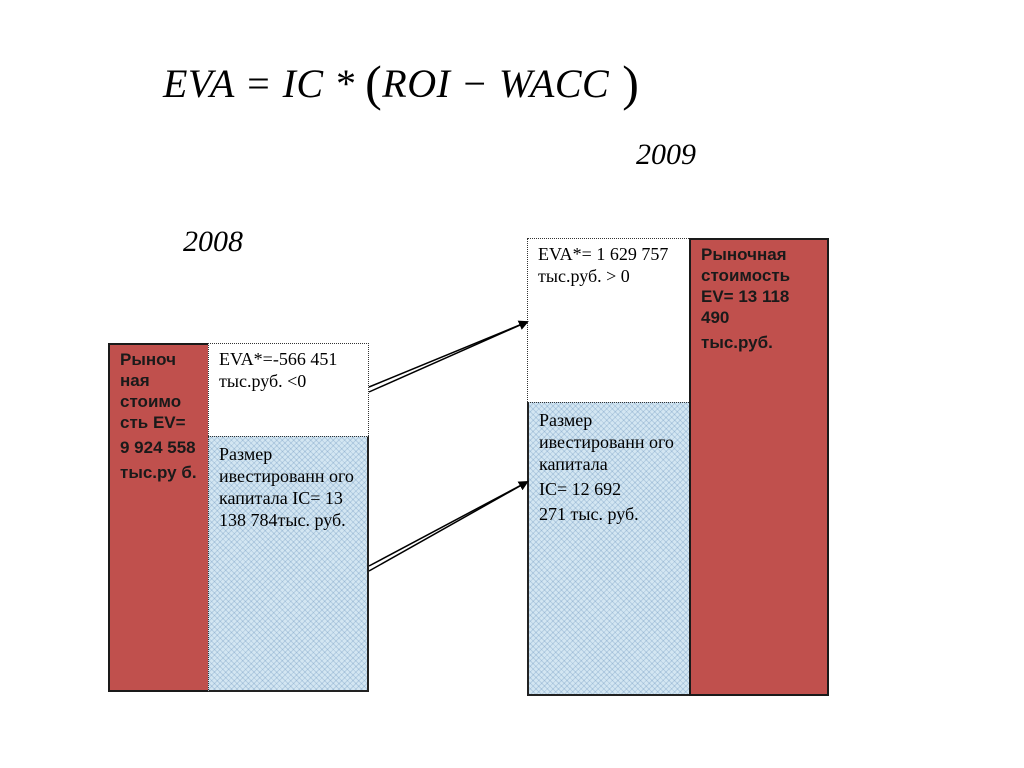  I want to click on eva-2008-box: EVA*=-566 451 тыс.руб. <0, so click(288, 390).